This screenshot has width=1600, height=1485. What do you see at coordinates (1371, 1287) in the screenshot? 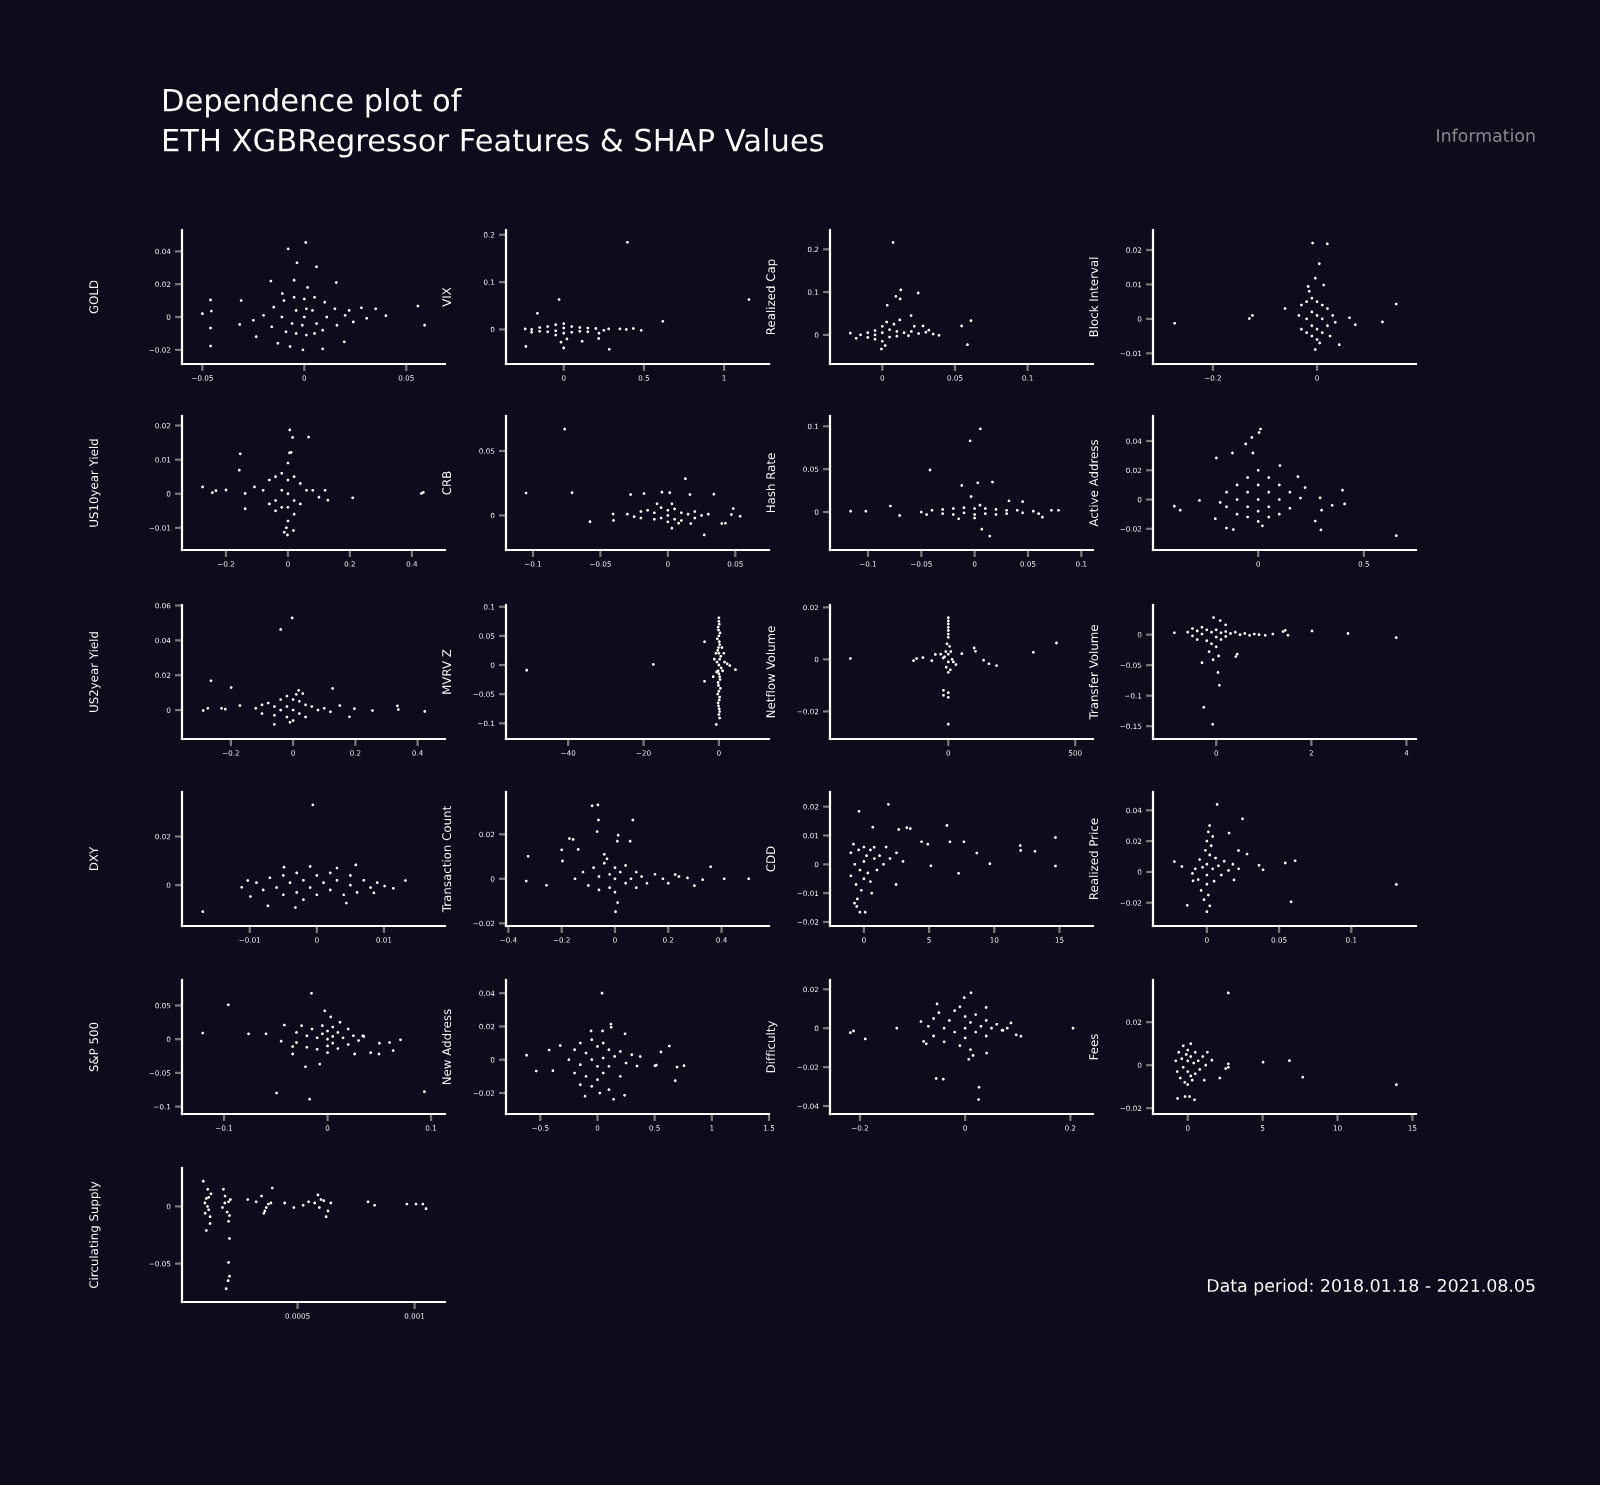
I see `text: Data period: 2018.01.18 - 2021.08.05` at bounding box center [1371, 1287].